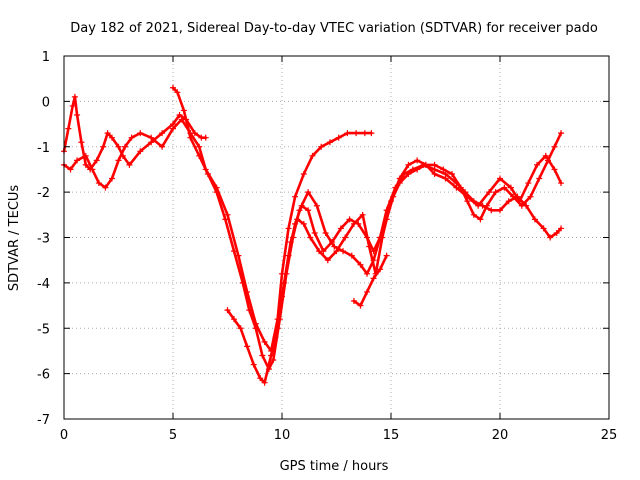  Describe the element at coordinates (14, 238) in the screenshot. I see `y-axis-label: SDTVAR / TECUs` at that location.